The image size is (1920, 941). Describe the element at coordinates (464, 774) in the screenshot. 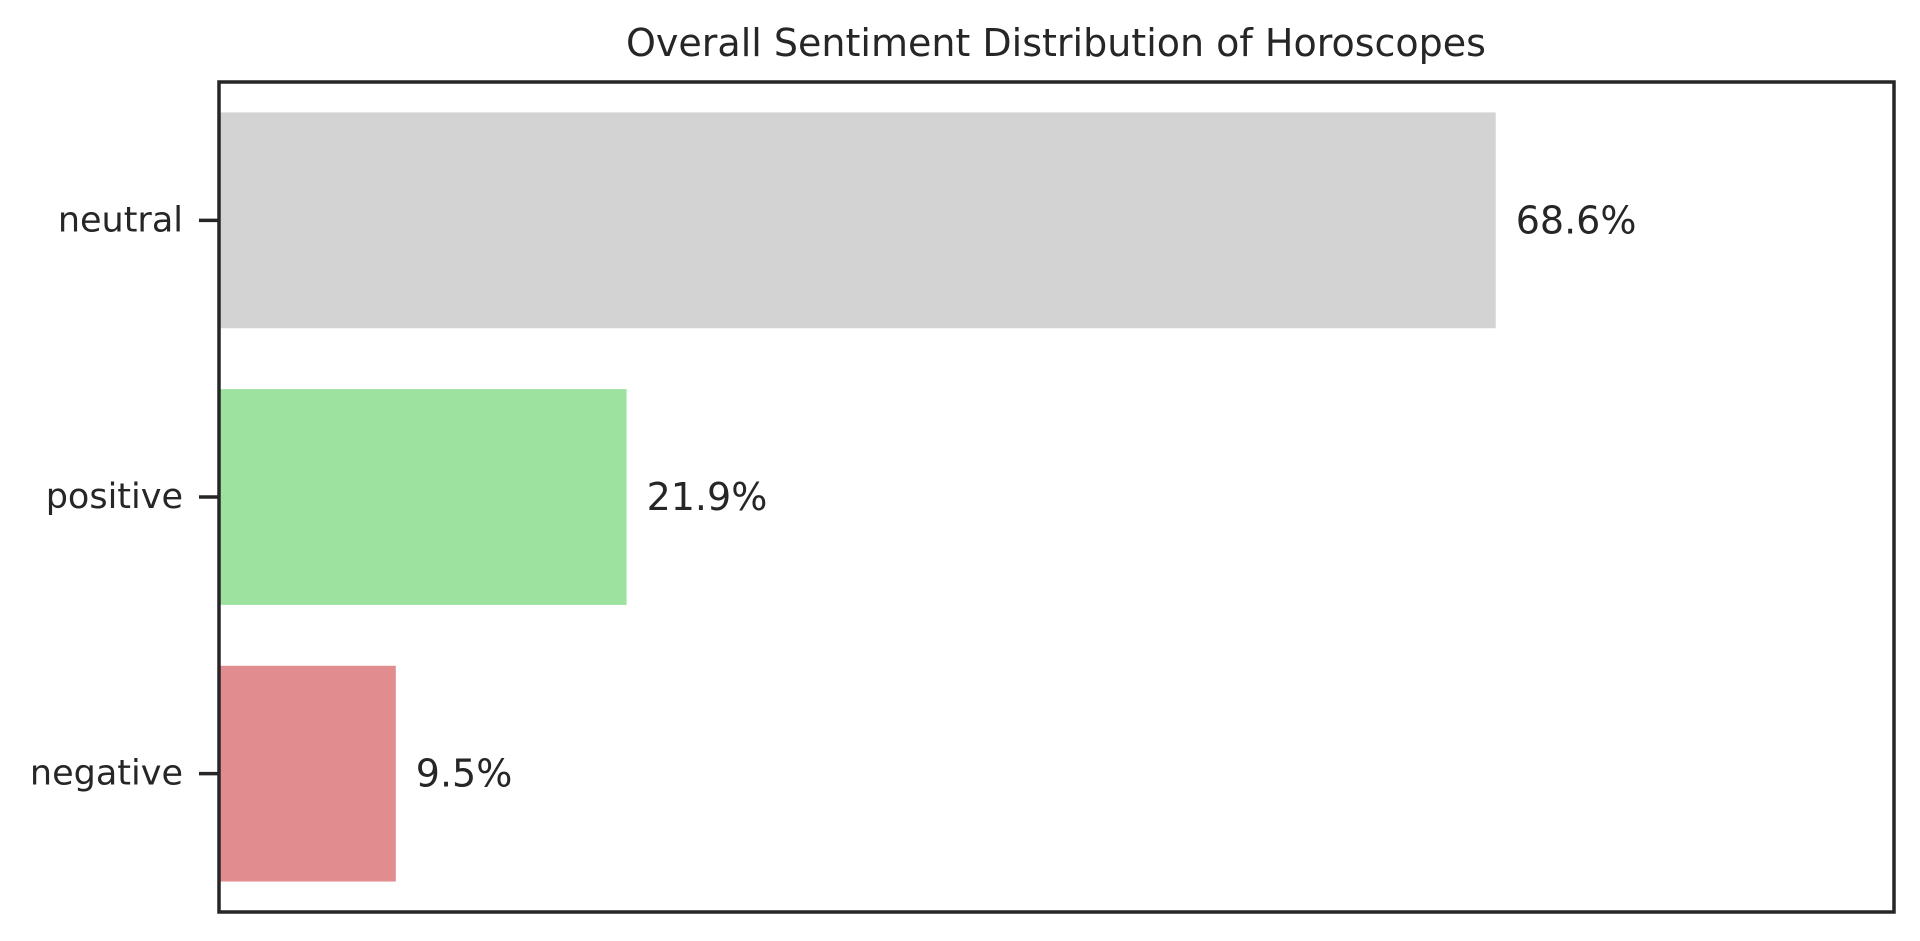

I see `value-label-negative: 9.5%` at that location.